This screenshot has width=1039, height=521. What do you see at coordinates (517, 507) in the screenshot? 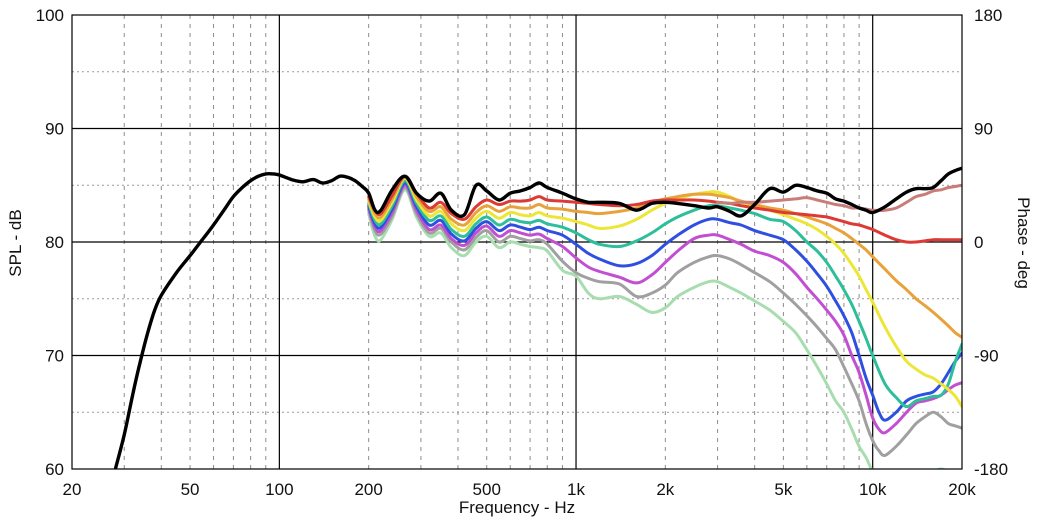
I see `x-axis-title: Frequency - Hz` at bounding box center [517, 507].